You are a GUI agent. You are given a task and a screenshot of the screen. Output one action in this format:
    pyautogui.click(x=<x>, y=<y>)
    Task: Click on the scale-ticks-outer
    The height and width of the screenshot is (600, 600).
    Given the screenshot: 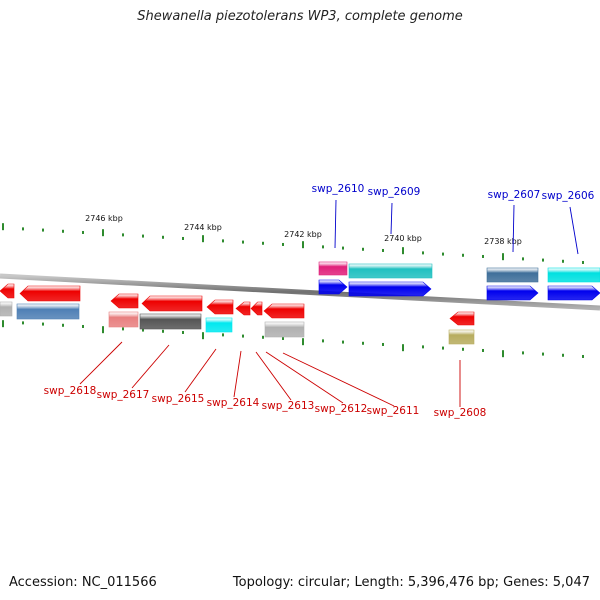 What is the action you would take?
    pyautogui.click(x=293, y=243)
    